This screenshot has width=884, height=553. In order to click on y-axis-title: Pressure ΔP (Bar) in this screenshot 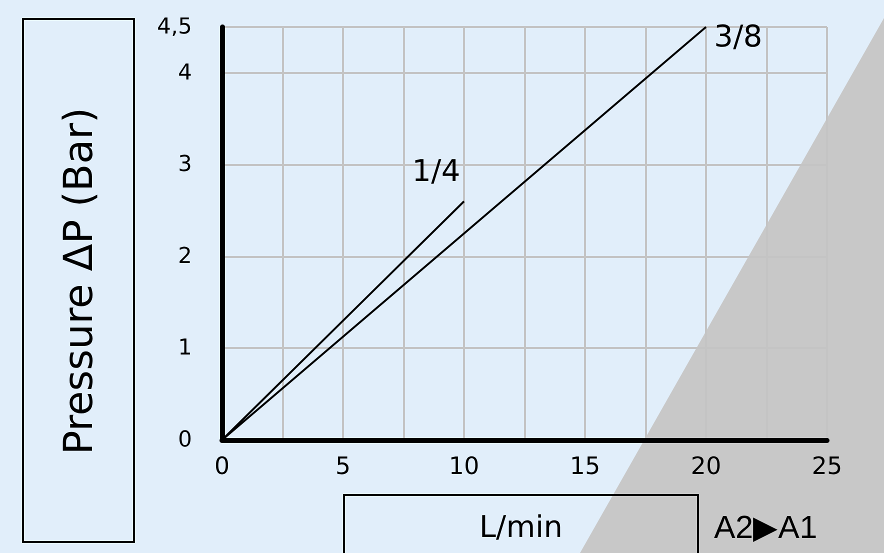, I will do `click(79, 280)`.